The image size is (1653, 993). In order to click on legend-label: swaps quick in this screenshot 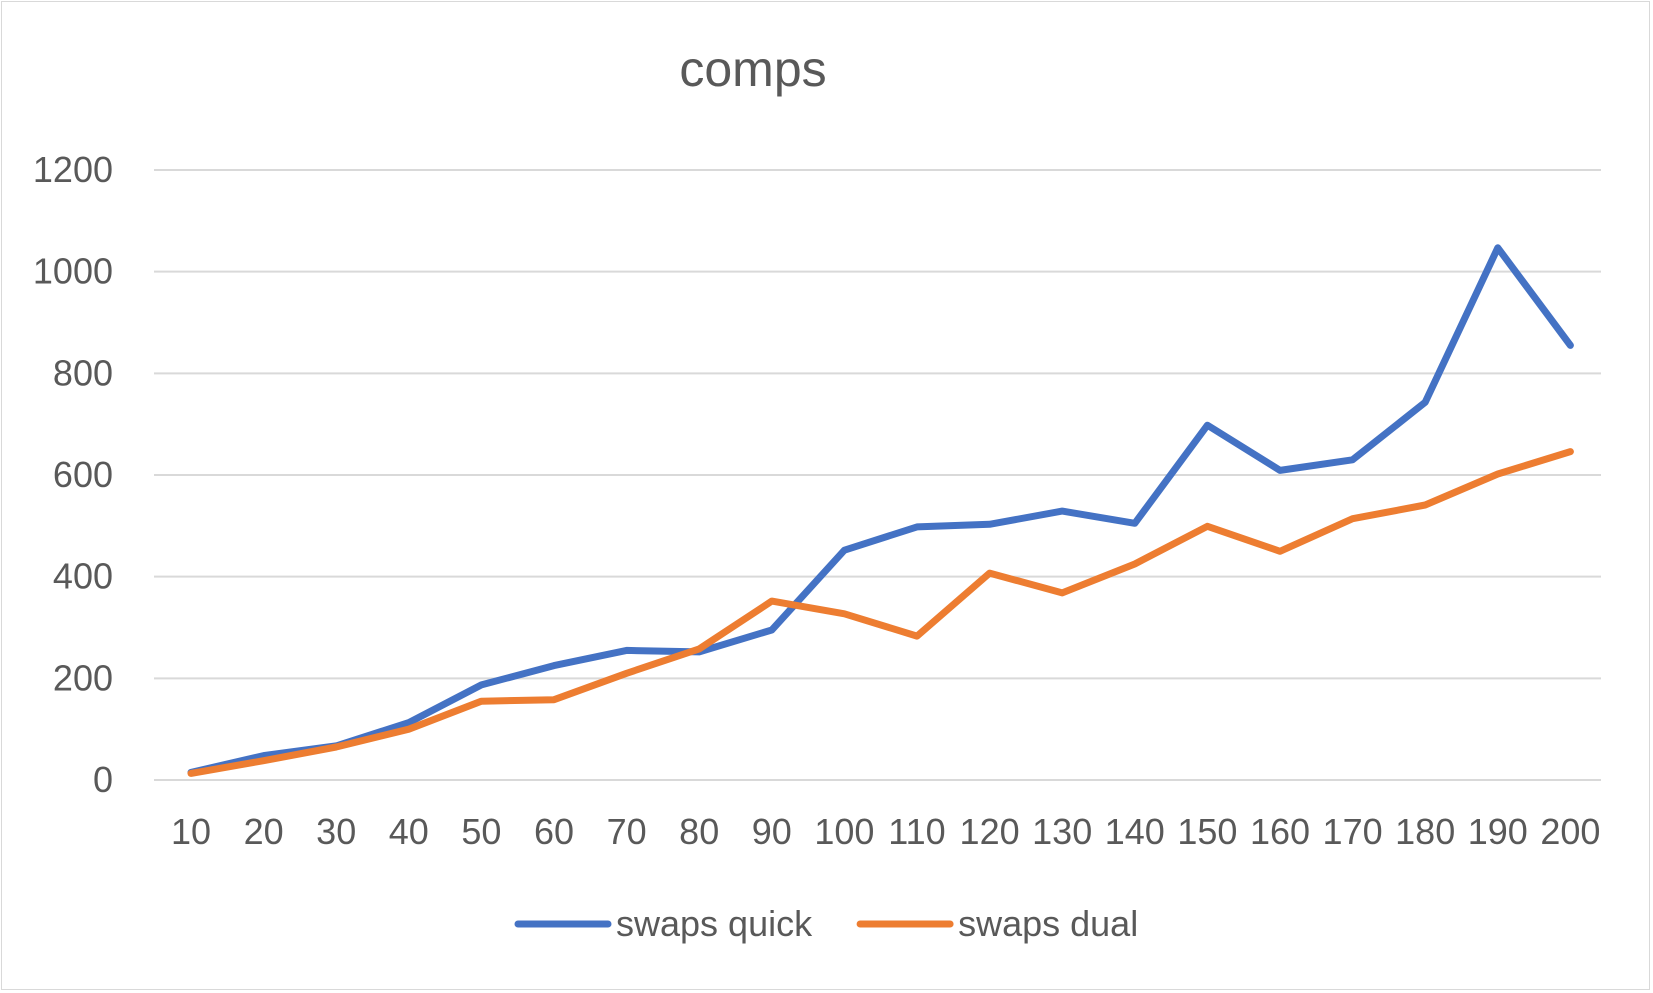, I will do `click(714, 923)`.